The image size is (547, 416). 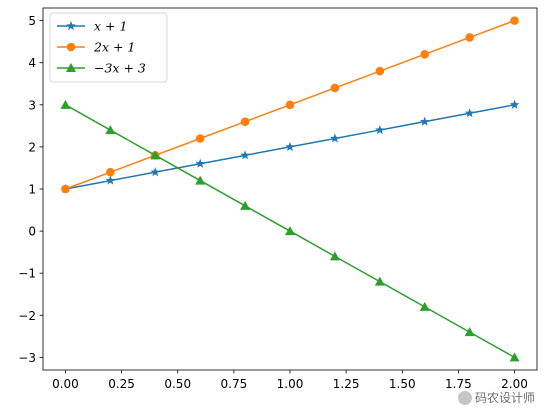 What do you see at coordinates (110, 26) in the screenshot?
I see `legend-label: x + 1` at bounding box center [110, 26].